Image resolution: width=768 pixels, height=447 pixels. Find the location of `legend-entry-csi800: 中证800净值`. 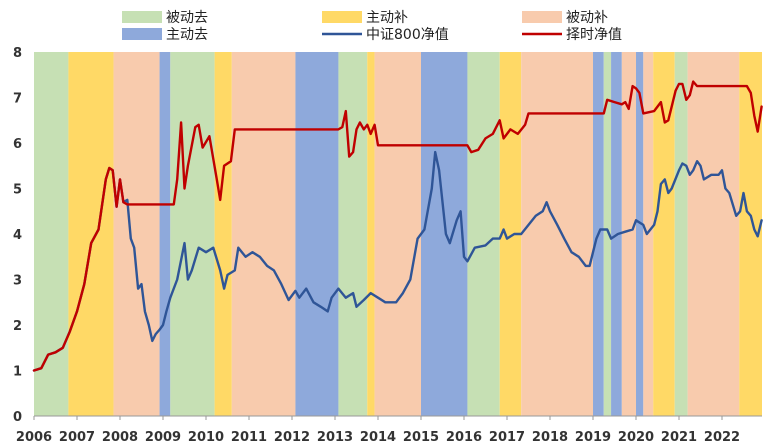

legend-entry-csi800: 中证800净值 is located at coordinates (385, 35).